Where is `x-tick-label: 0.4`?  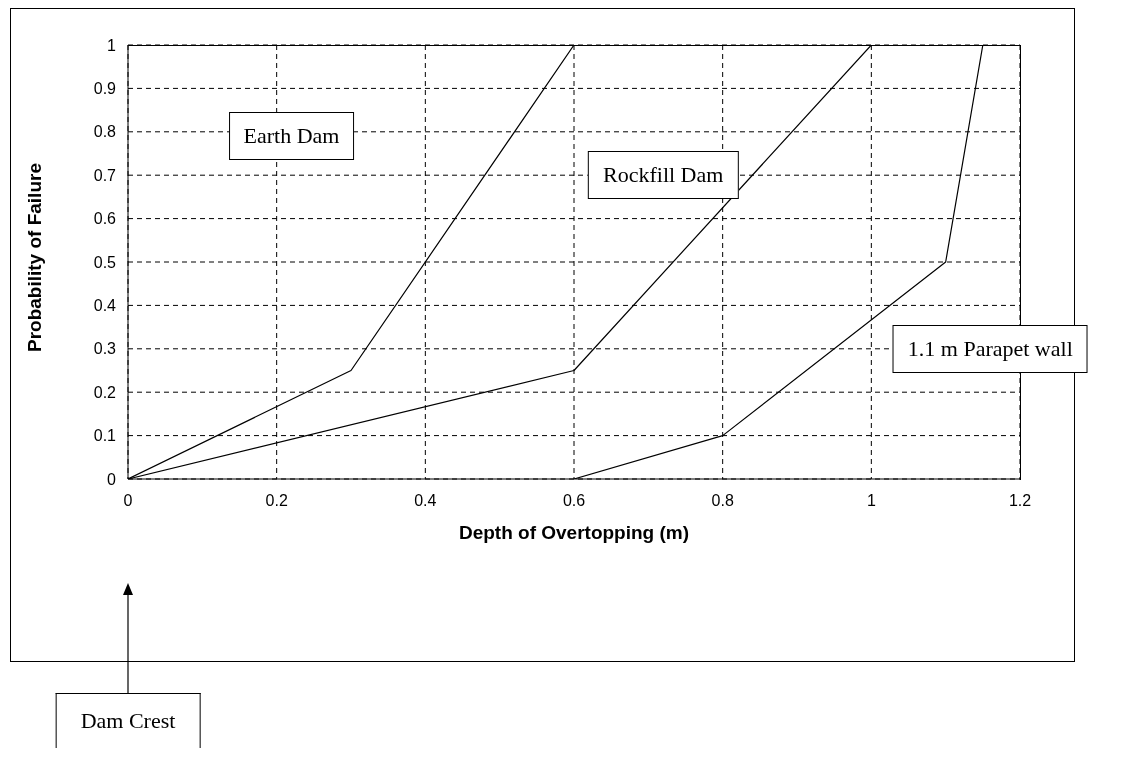 x-tick-label: 0.4 is located at coordinates (425, 501).